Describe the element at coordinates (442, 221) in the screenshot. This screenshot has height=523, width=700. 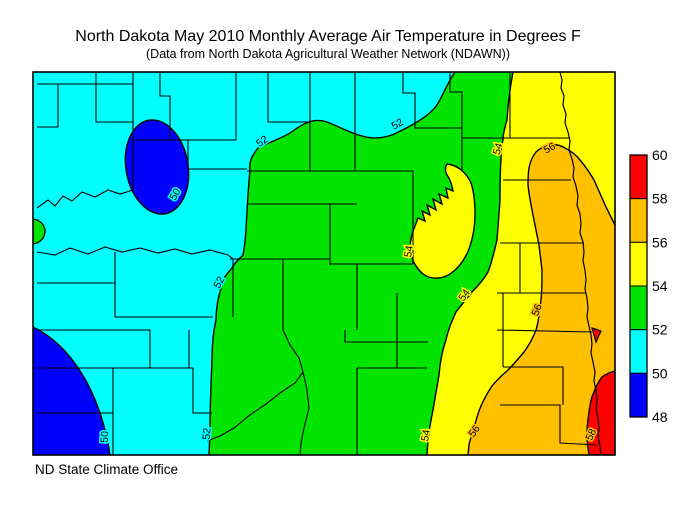
I see `region-54-island` at that location.